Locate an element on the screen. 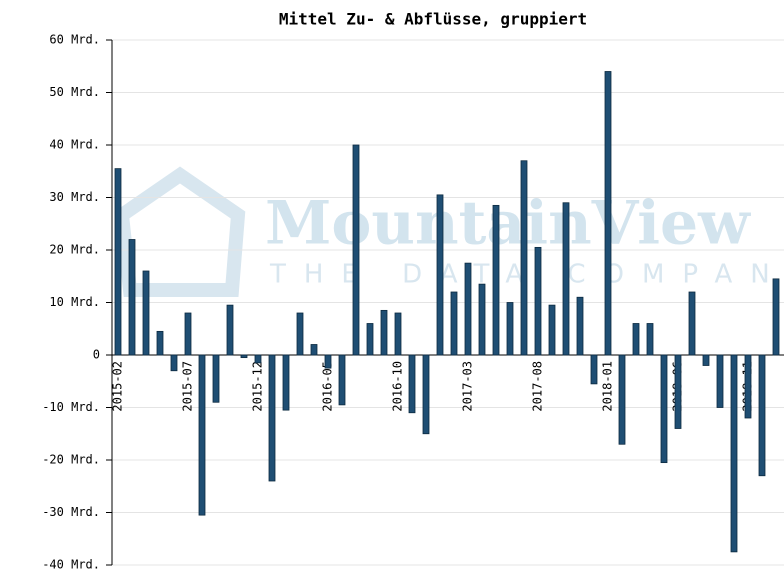 The image size is (784, 573). x-tick-label: 2015-07 is located at coordinates (188, 386).